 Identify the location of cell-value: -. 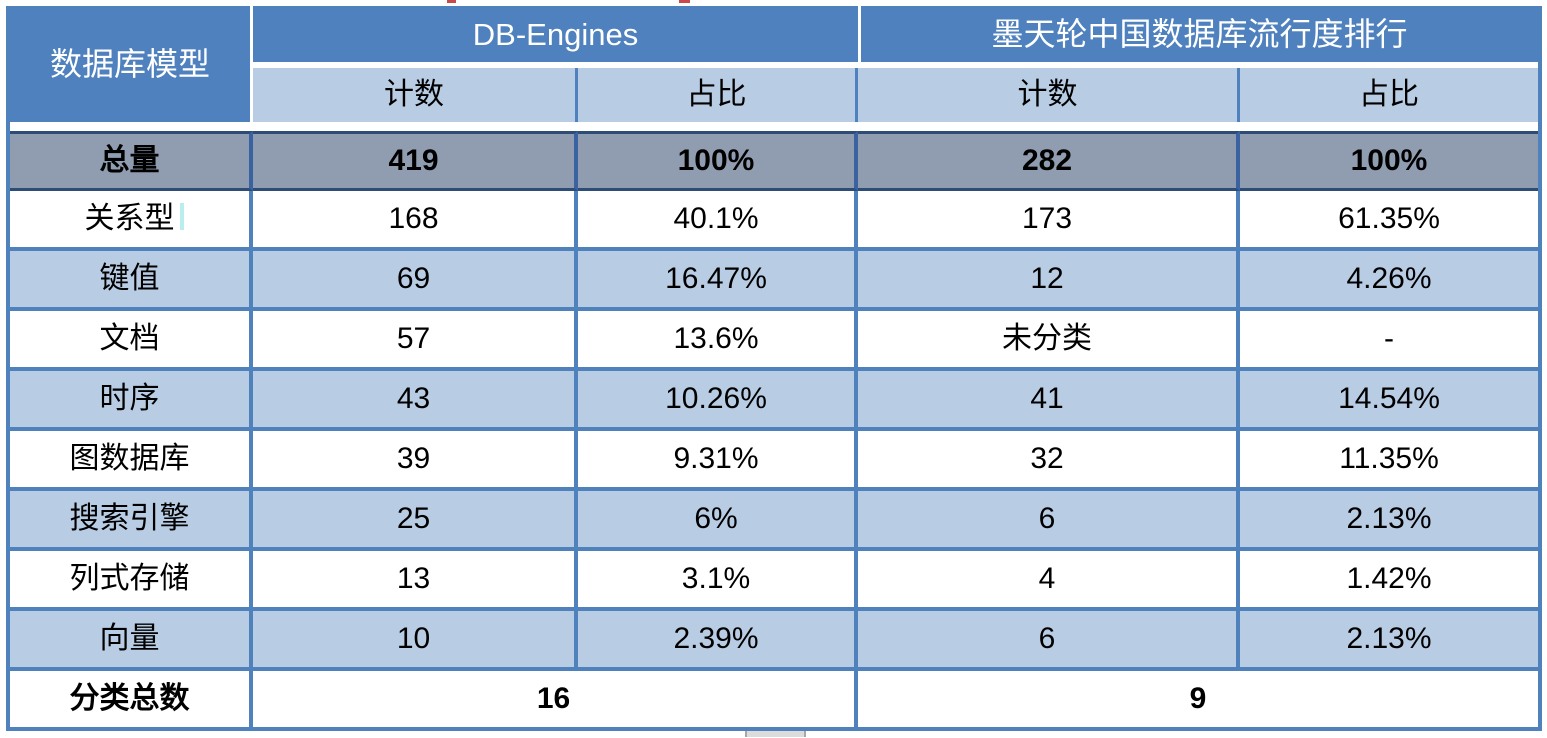
(1389, 341).